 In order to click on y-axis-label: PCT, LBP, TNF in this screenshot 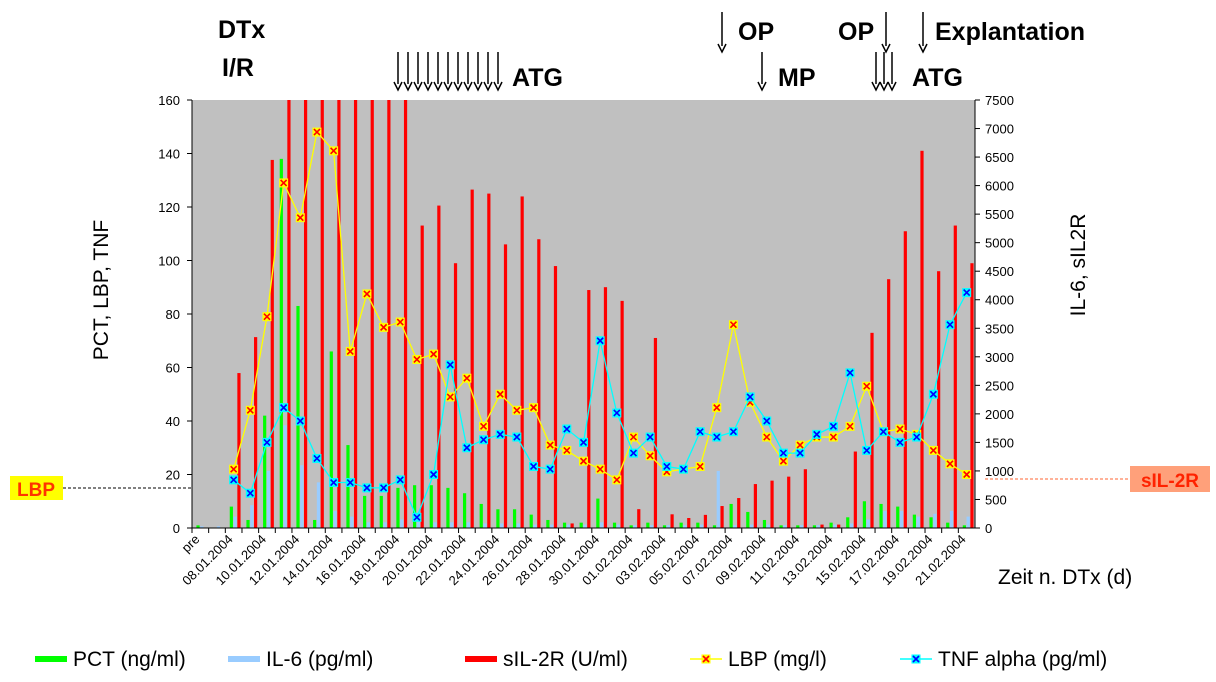, I will do `click(101, 290)`.